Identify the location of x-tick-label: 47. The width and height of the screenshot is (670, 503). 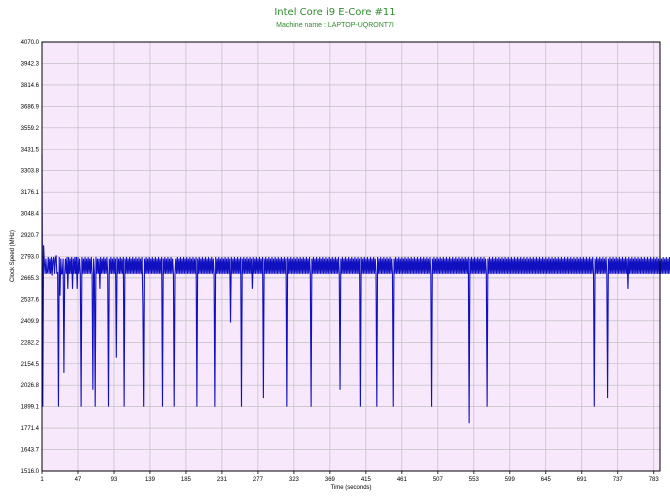
(78, 480).